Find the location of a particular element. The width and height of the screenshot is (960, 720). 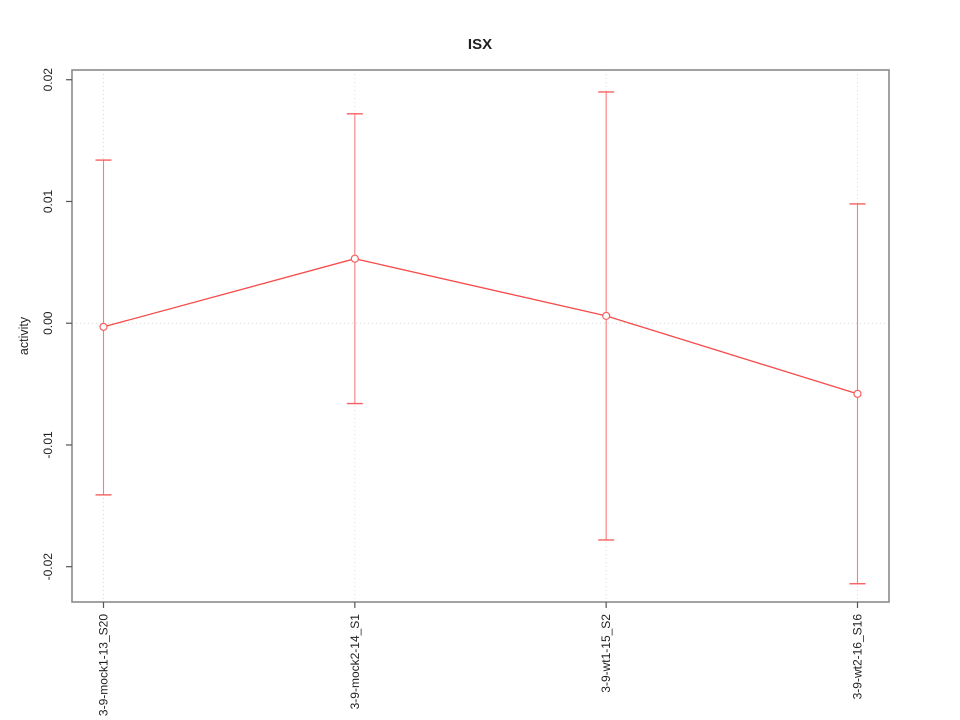

y-tick-label: -0.01 is located at coordinates (48, 445).